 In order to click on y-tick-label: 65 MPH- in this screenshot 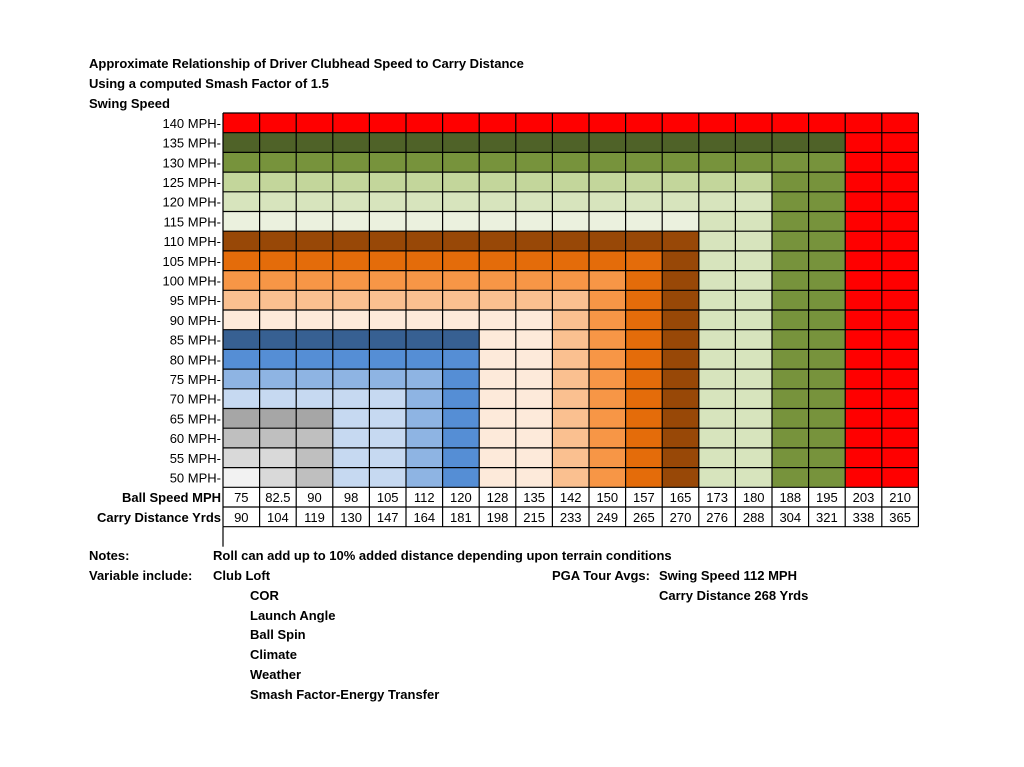, I will do `click(195, 418)`.